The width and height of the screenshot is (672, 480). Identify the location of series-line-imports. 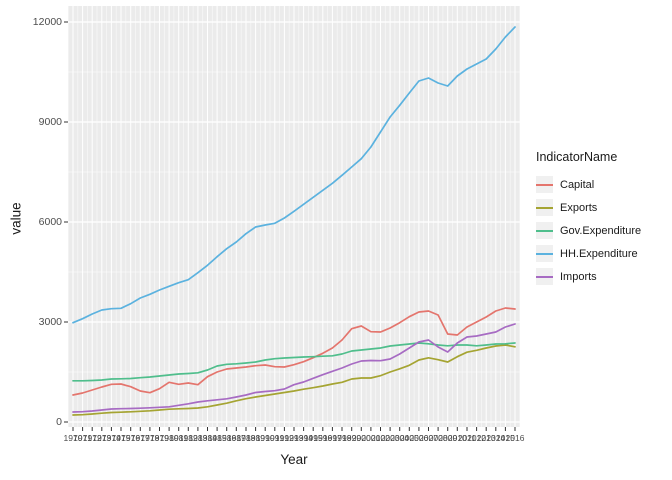
(294, 368).